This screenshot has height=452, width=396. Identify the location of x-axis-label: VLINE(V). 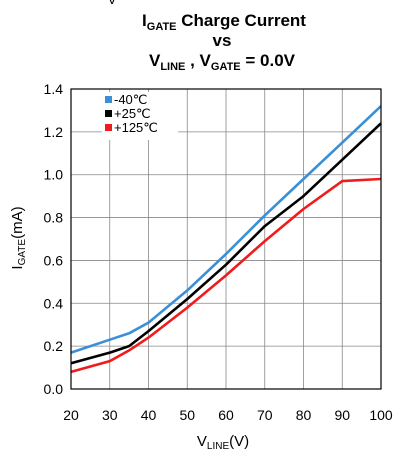
(223, 442).